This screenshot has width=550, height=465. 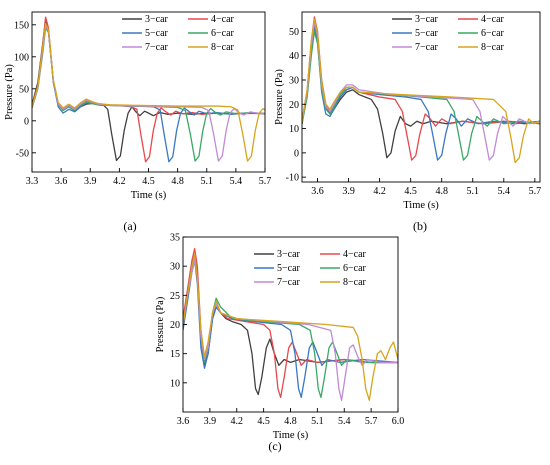 What do you see at coordinates (398, 421) in the screenshot?
I see `x-tick-label: 6.0` at bounding box center [398, 421].